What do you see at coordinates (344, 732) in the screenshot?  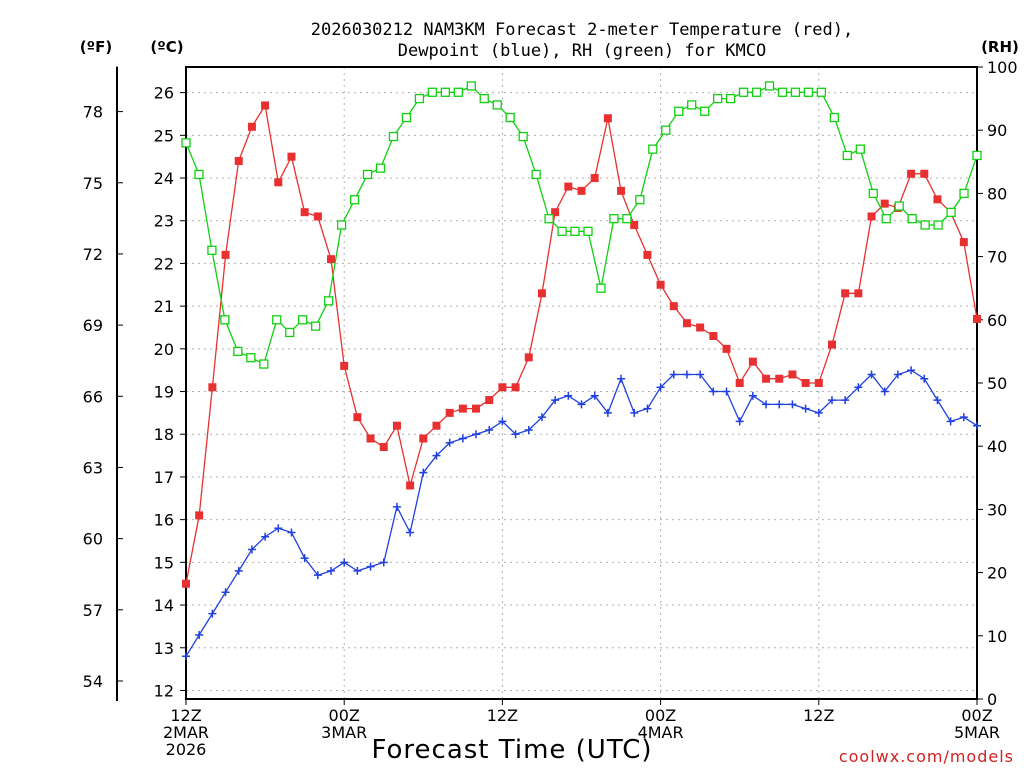 I see `time-tick-label: 3MAR` at bounding box center [344, 732].